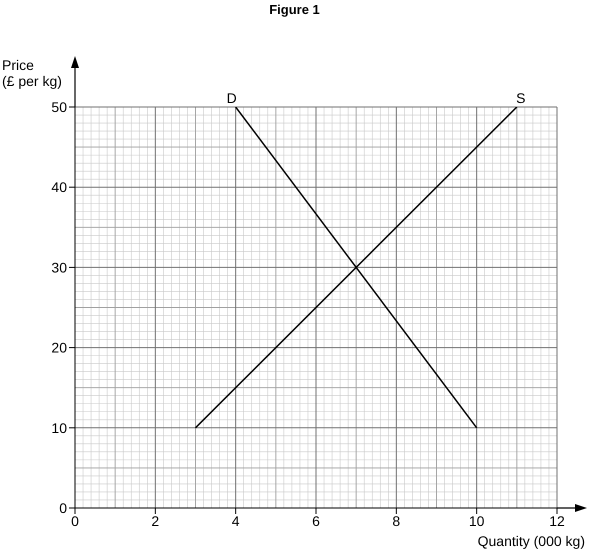 The image size is (589, 553). What do you see at coordinates (59, 106) in the screenshot?
I see `y-tick-label: 50` at bounding box center [59, 106].